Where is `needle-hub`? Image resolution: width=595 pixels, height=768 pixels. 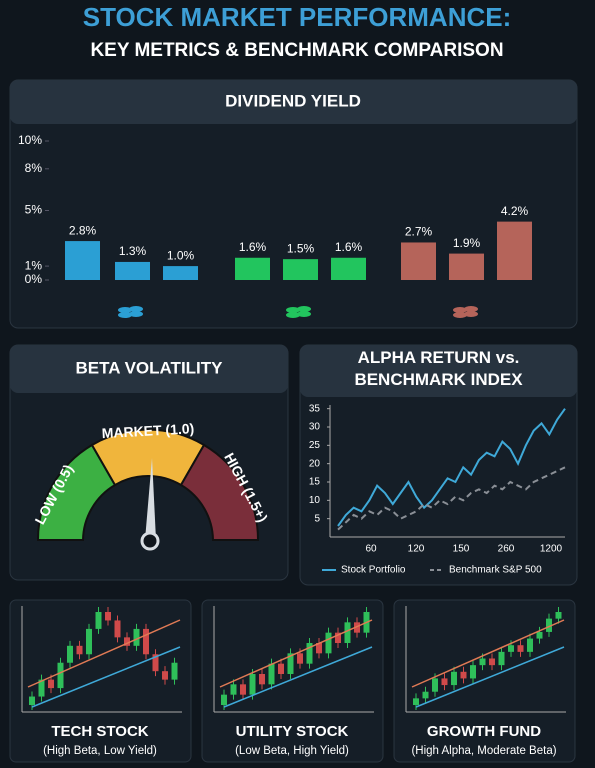 needle-hub is located at coordinates (150, 541).